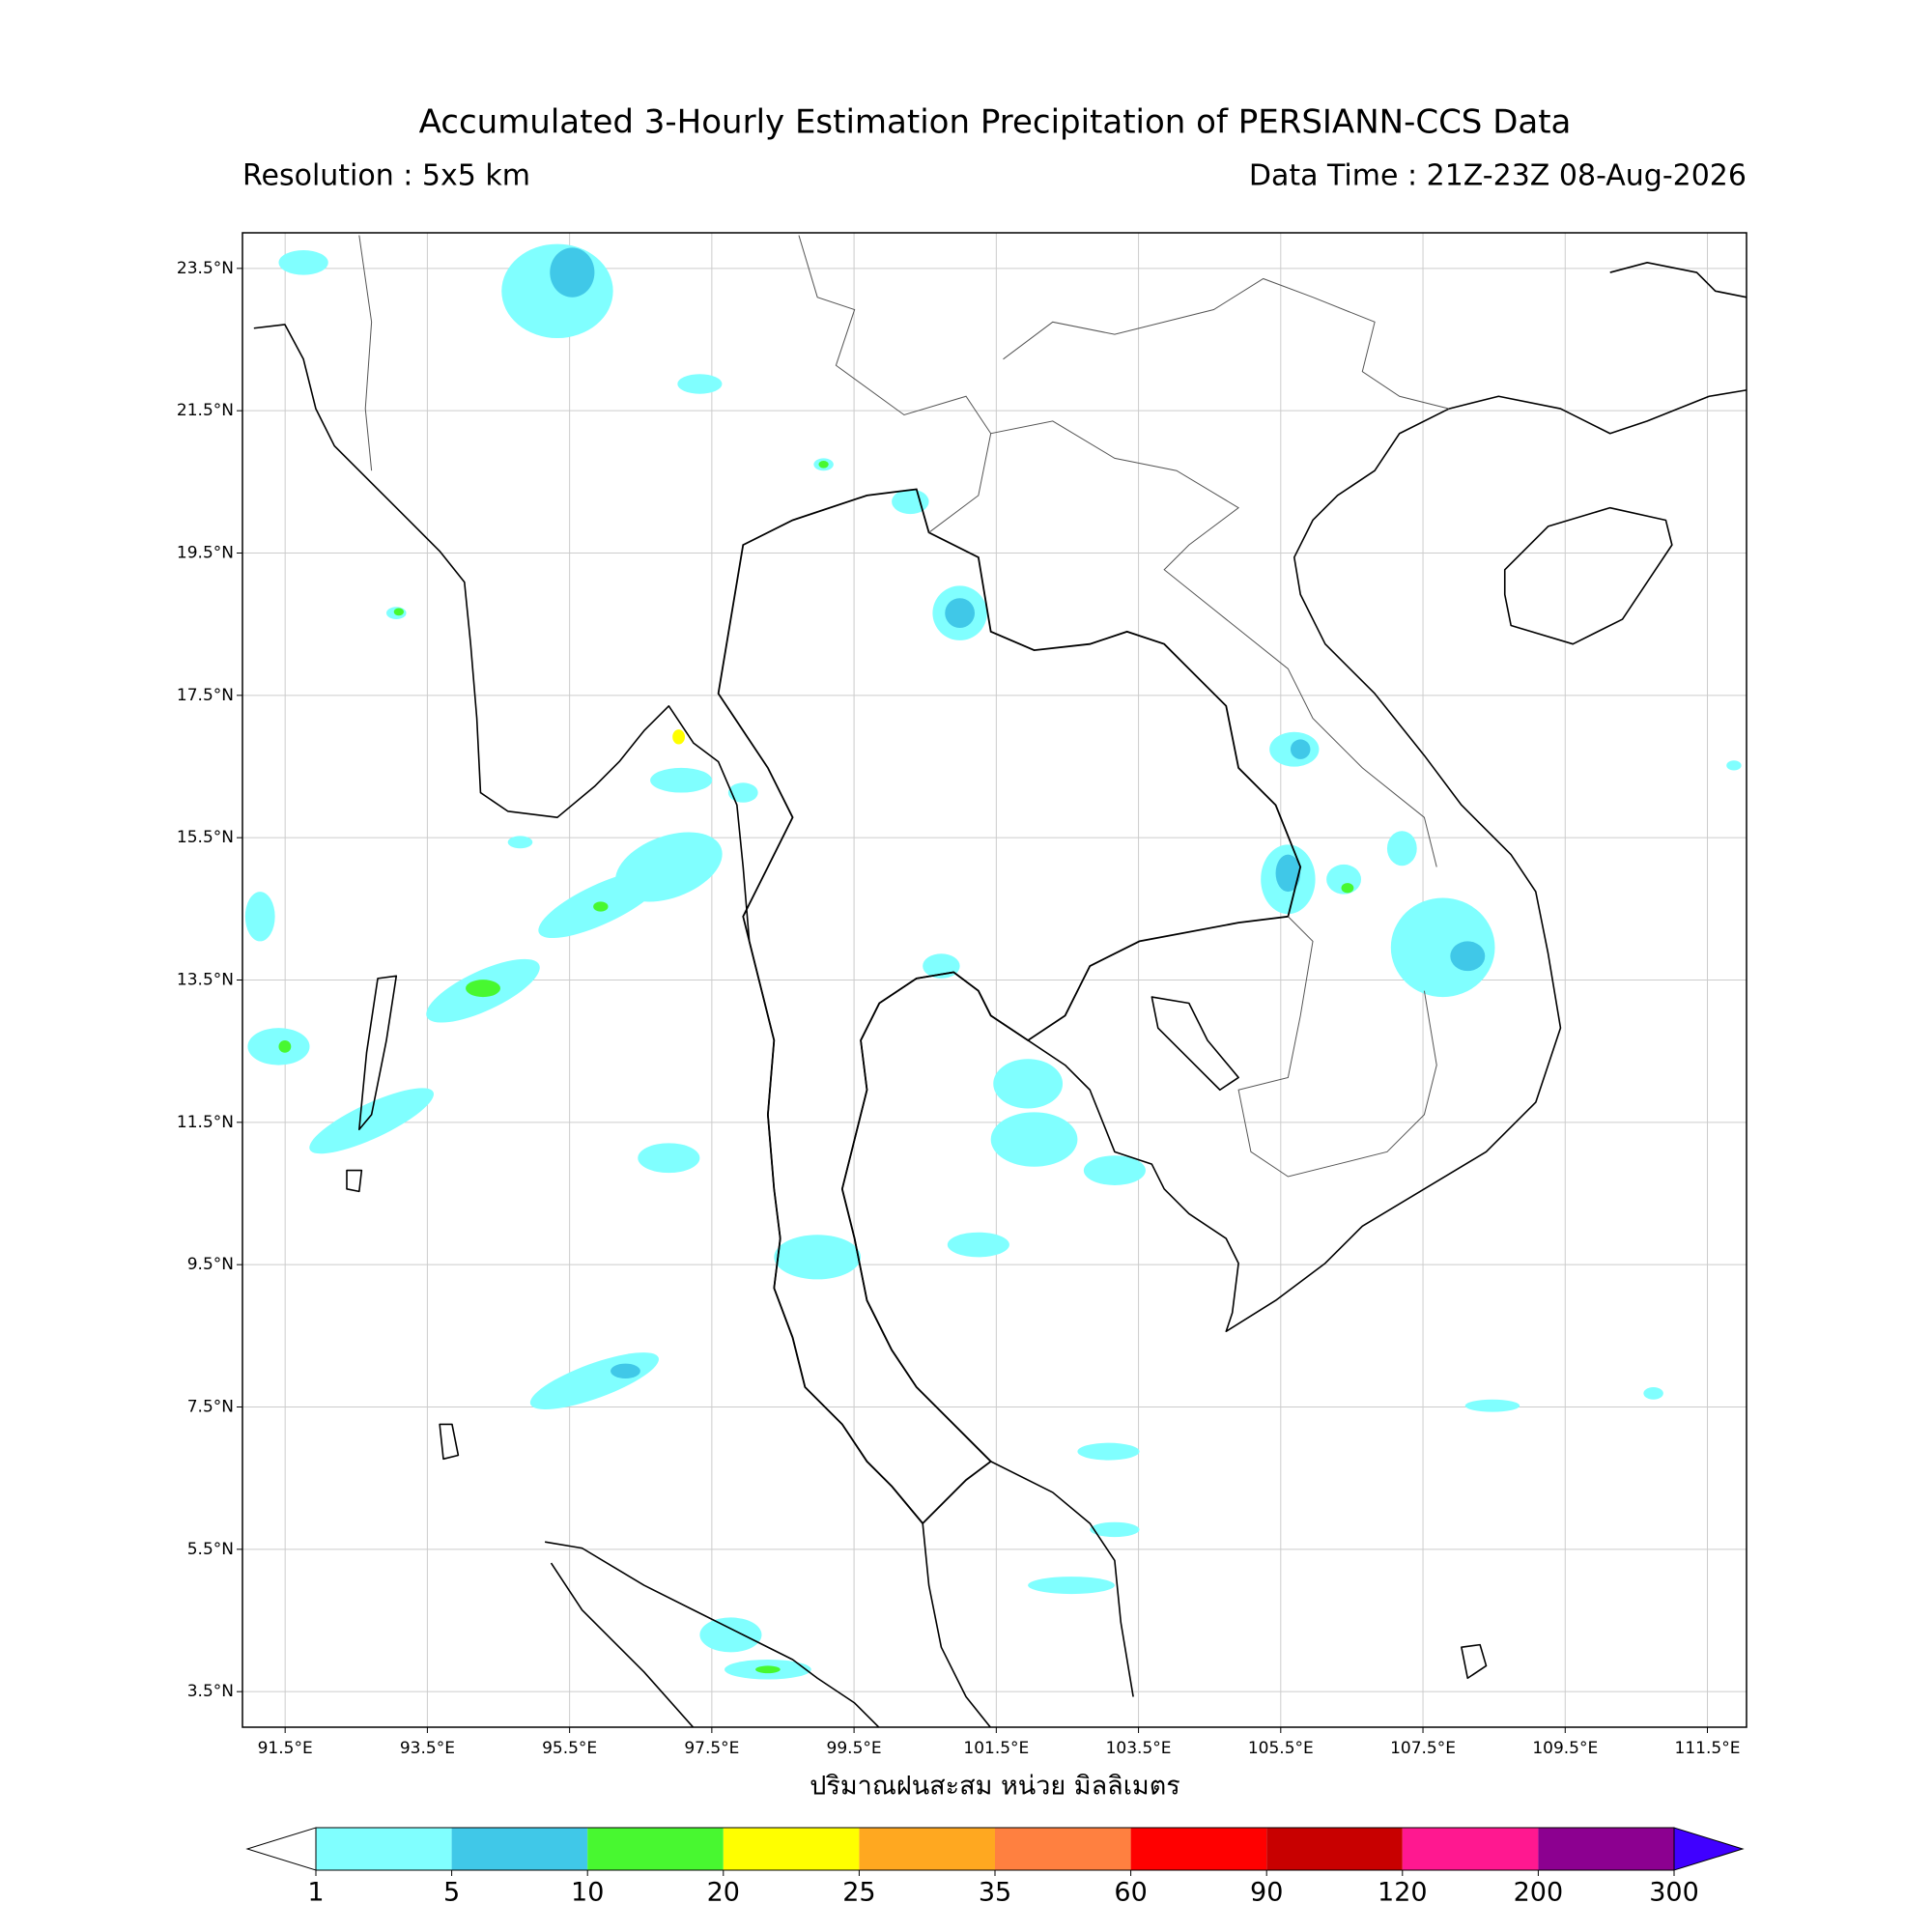 Image resolution: width=1932 pixels, height=1932 pixels. I want to click on colorbar-tick-label: 200, so click(1539, 1893).